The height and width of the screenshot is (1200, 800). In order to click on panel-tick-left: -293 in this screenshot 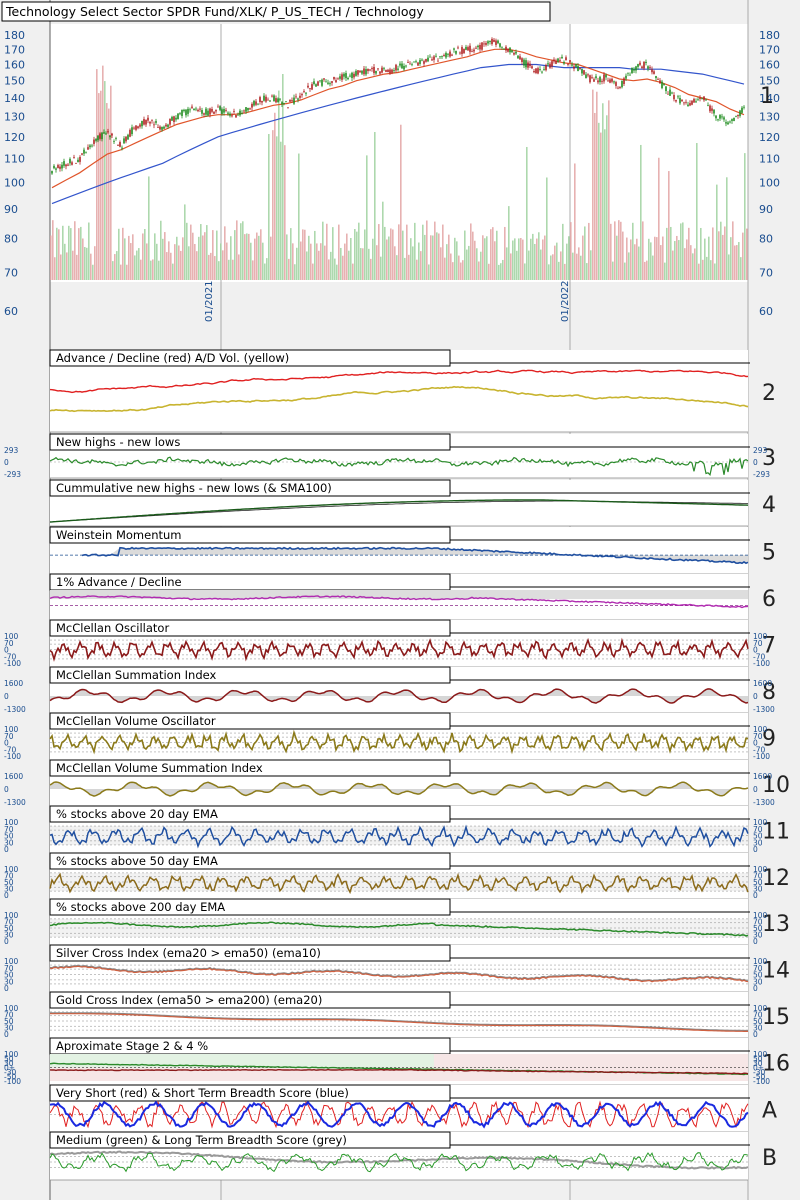, I will do `click(12, 474)`.